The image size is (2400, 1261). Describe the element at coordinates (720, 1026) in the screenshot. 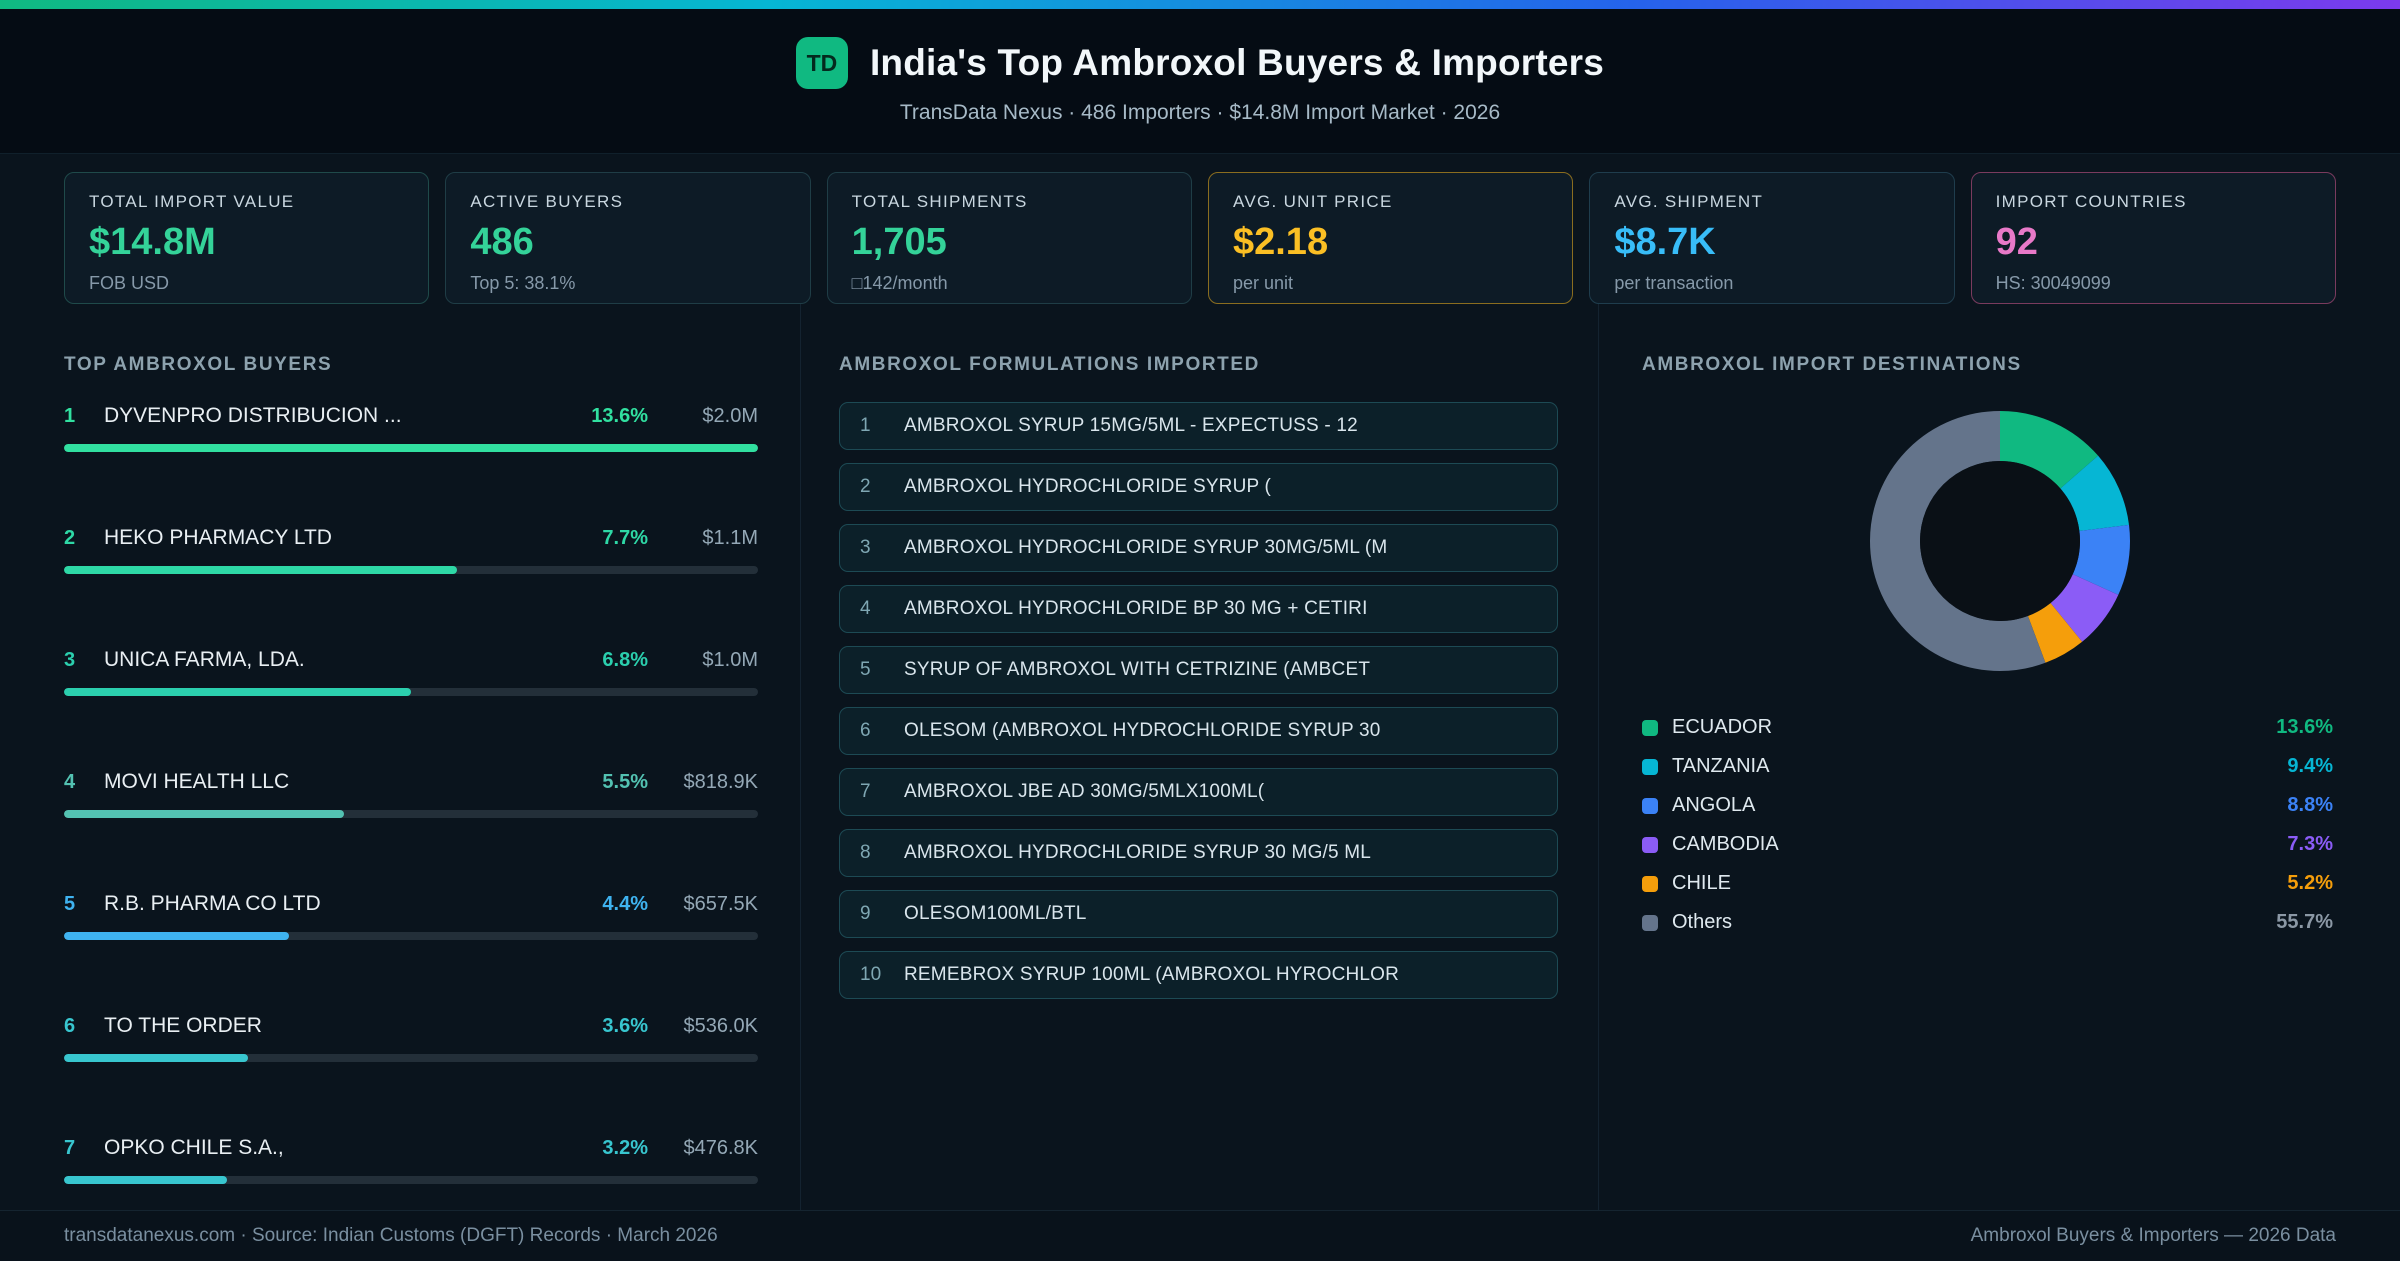

I see `buyer-value: $536.0K` at that location.